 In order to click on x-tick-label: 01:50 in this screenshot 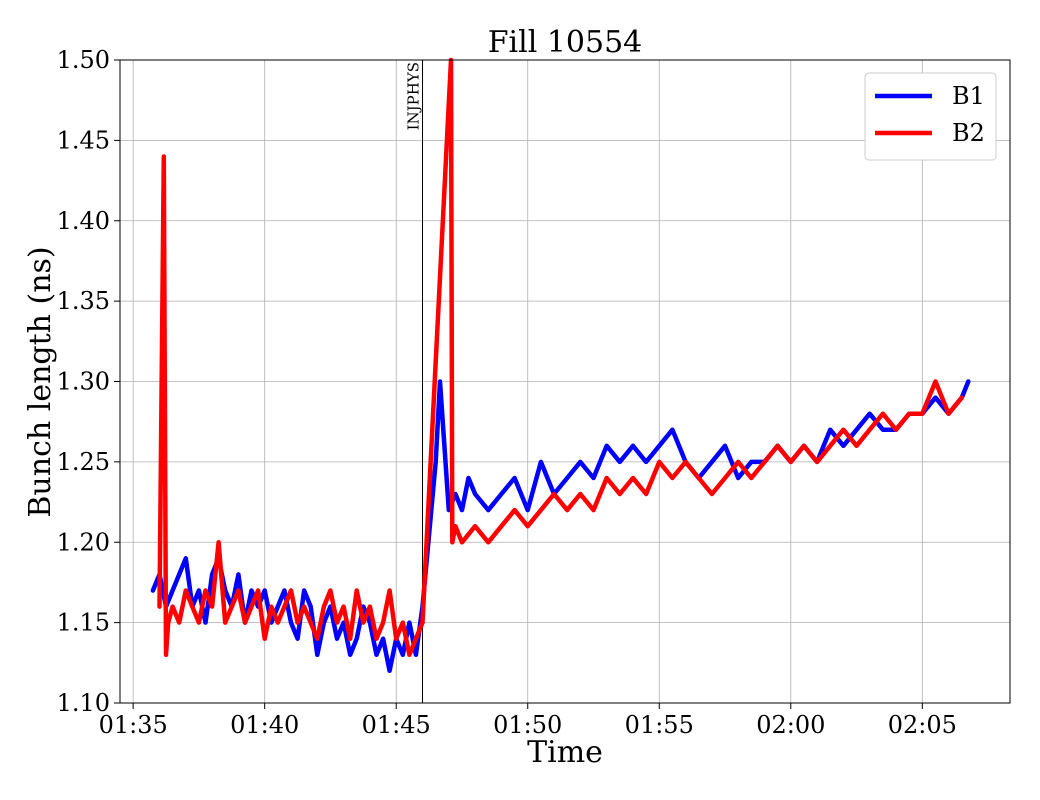, I will do `click(527, 725)`.